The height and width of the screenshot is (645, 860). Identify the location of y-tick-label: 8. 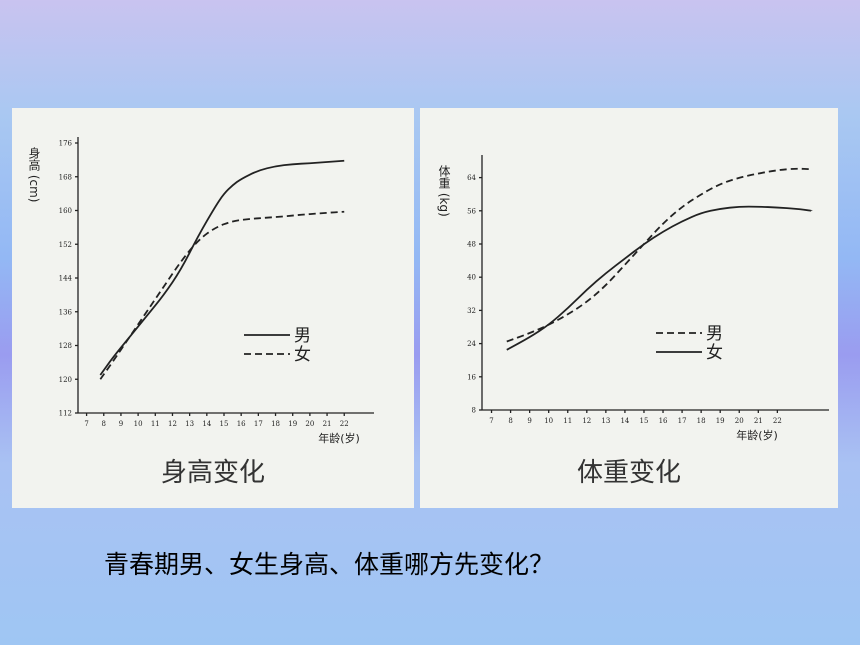
(474, 411).